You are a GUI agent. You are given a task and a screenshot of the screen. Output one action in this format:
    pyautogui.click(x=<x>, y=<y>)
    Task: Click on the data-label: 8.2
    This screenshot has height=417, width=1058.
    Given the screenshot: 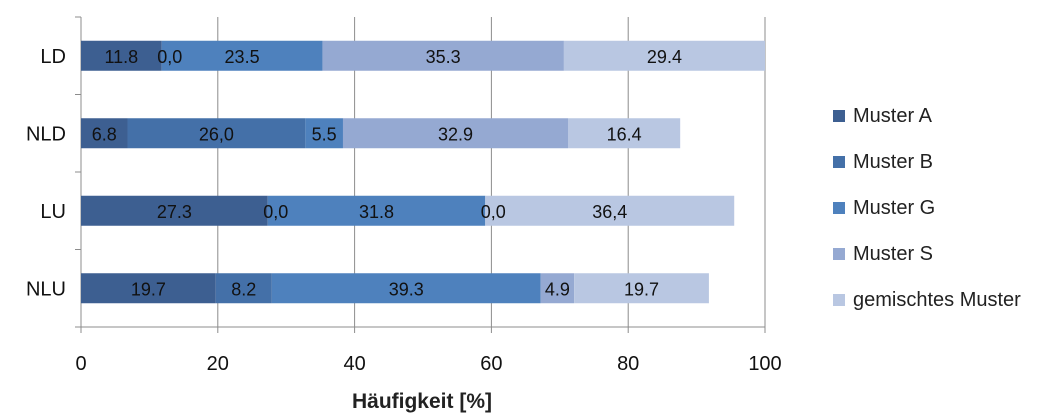 What is the action you would take?
    pyautogui.click(x=243, y=289)
    